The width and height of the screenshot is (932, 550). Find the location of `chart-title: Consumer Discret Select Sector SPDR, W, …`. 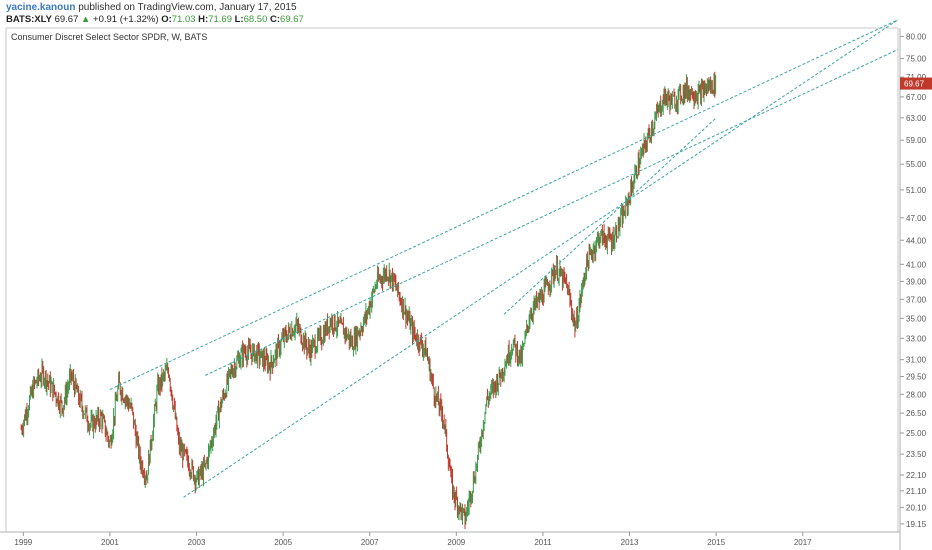

chart-title: Consumer Discret Select Sector SPDR, W, … is located at coordinates (109, 37).